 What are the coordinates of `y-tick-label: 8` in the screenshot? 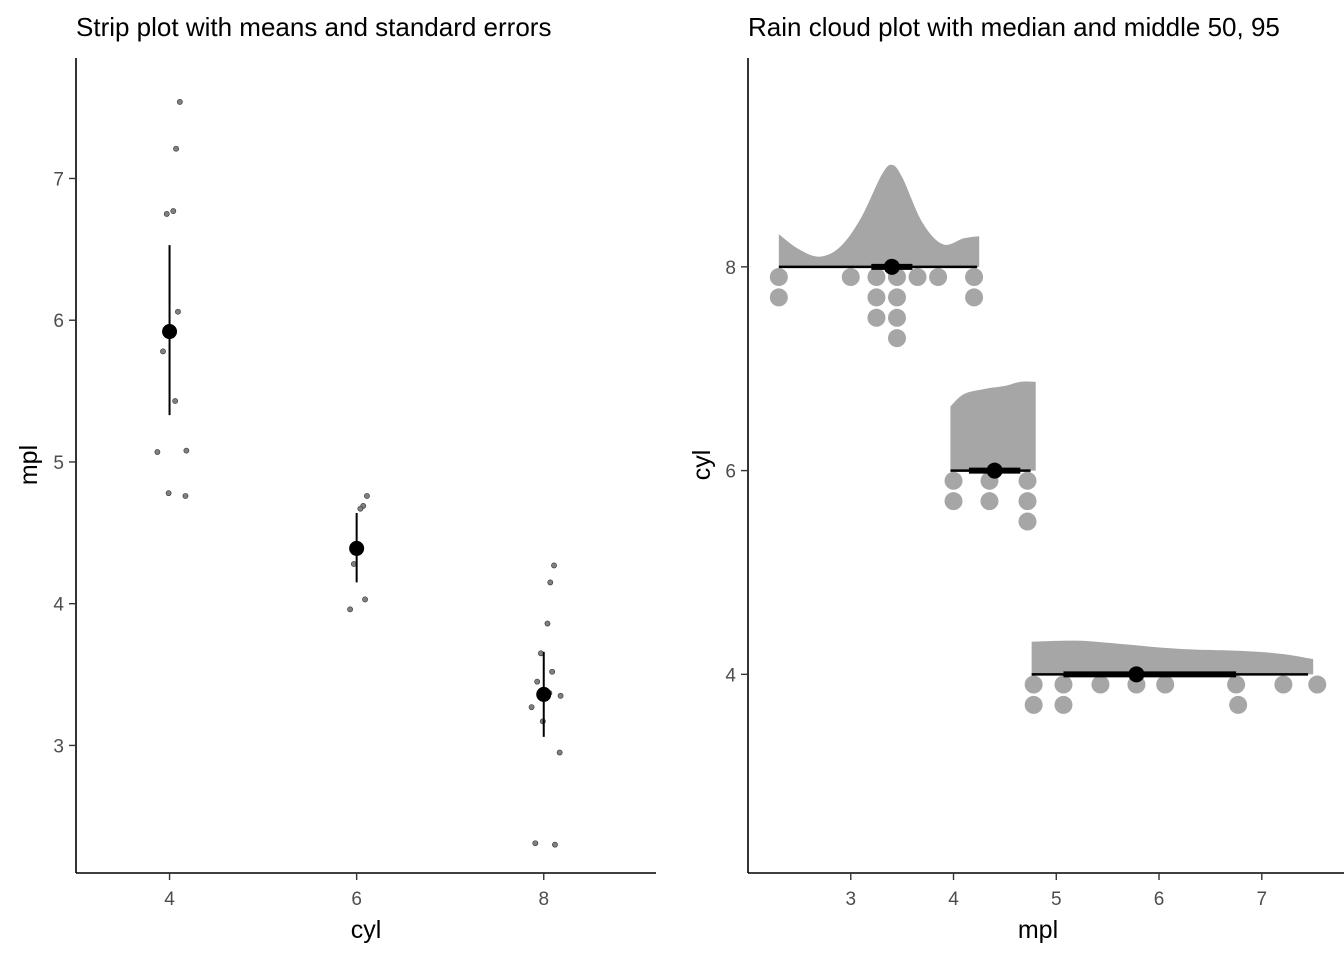 It's located at (730, 268).